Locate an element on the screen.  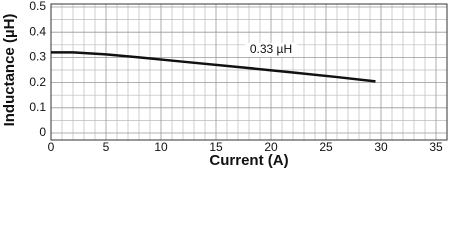
x-tick-label: 25 is located at coordinates (326, 147).